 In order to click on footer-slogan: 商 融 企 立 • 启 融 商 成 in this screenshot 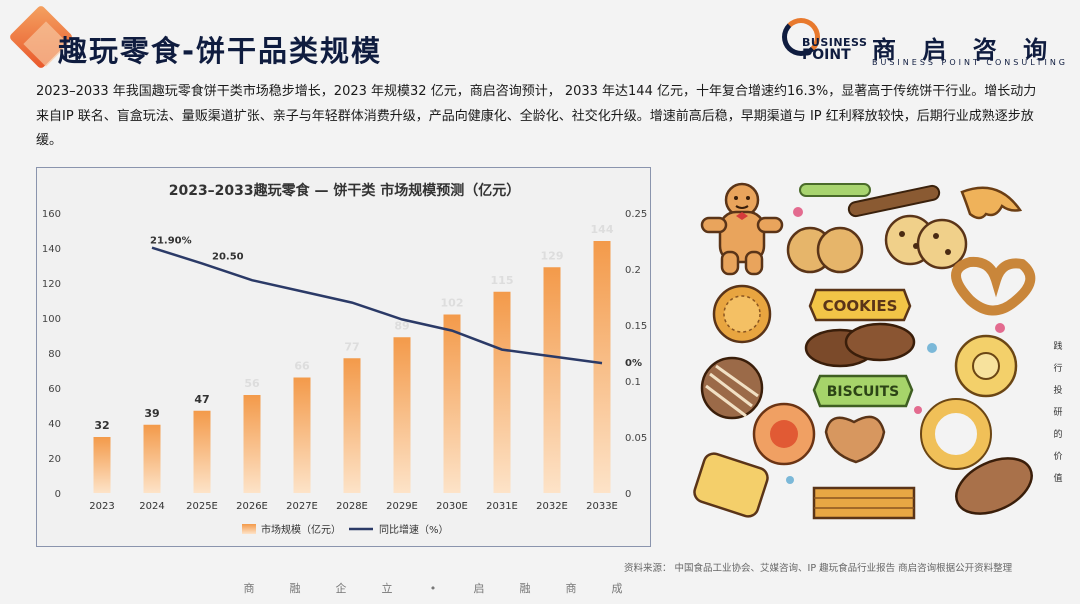, I will do `click(433, 588)`.